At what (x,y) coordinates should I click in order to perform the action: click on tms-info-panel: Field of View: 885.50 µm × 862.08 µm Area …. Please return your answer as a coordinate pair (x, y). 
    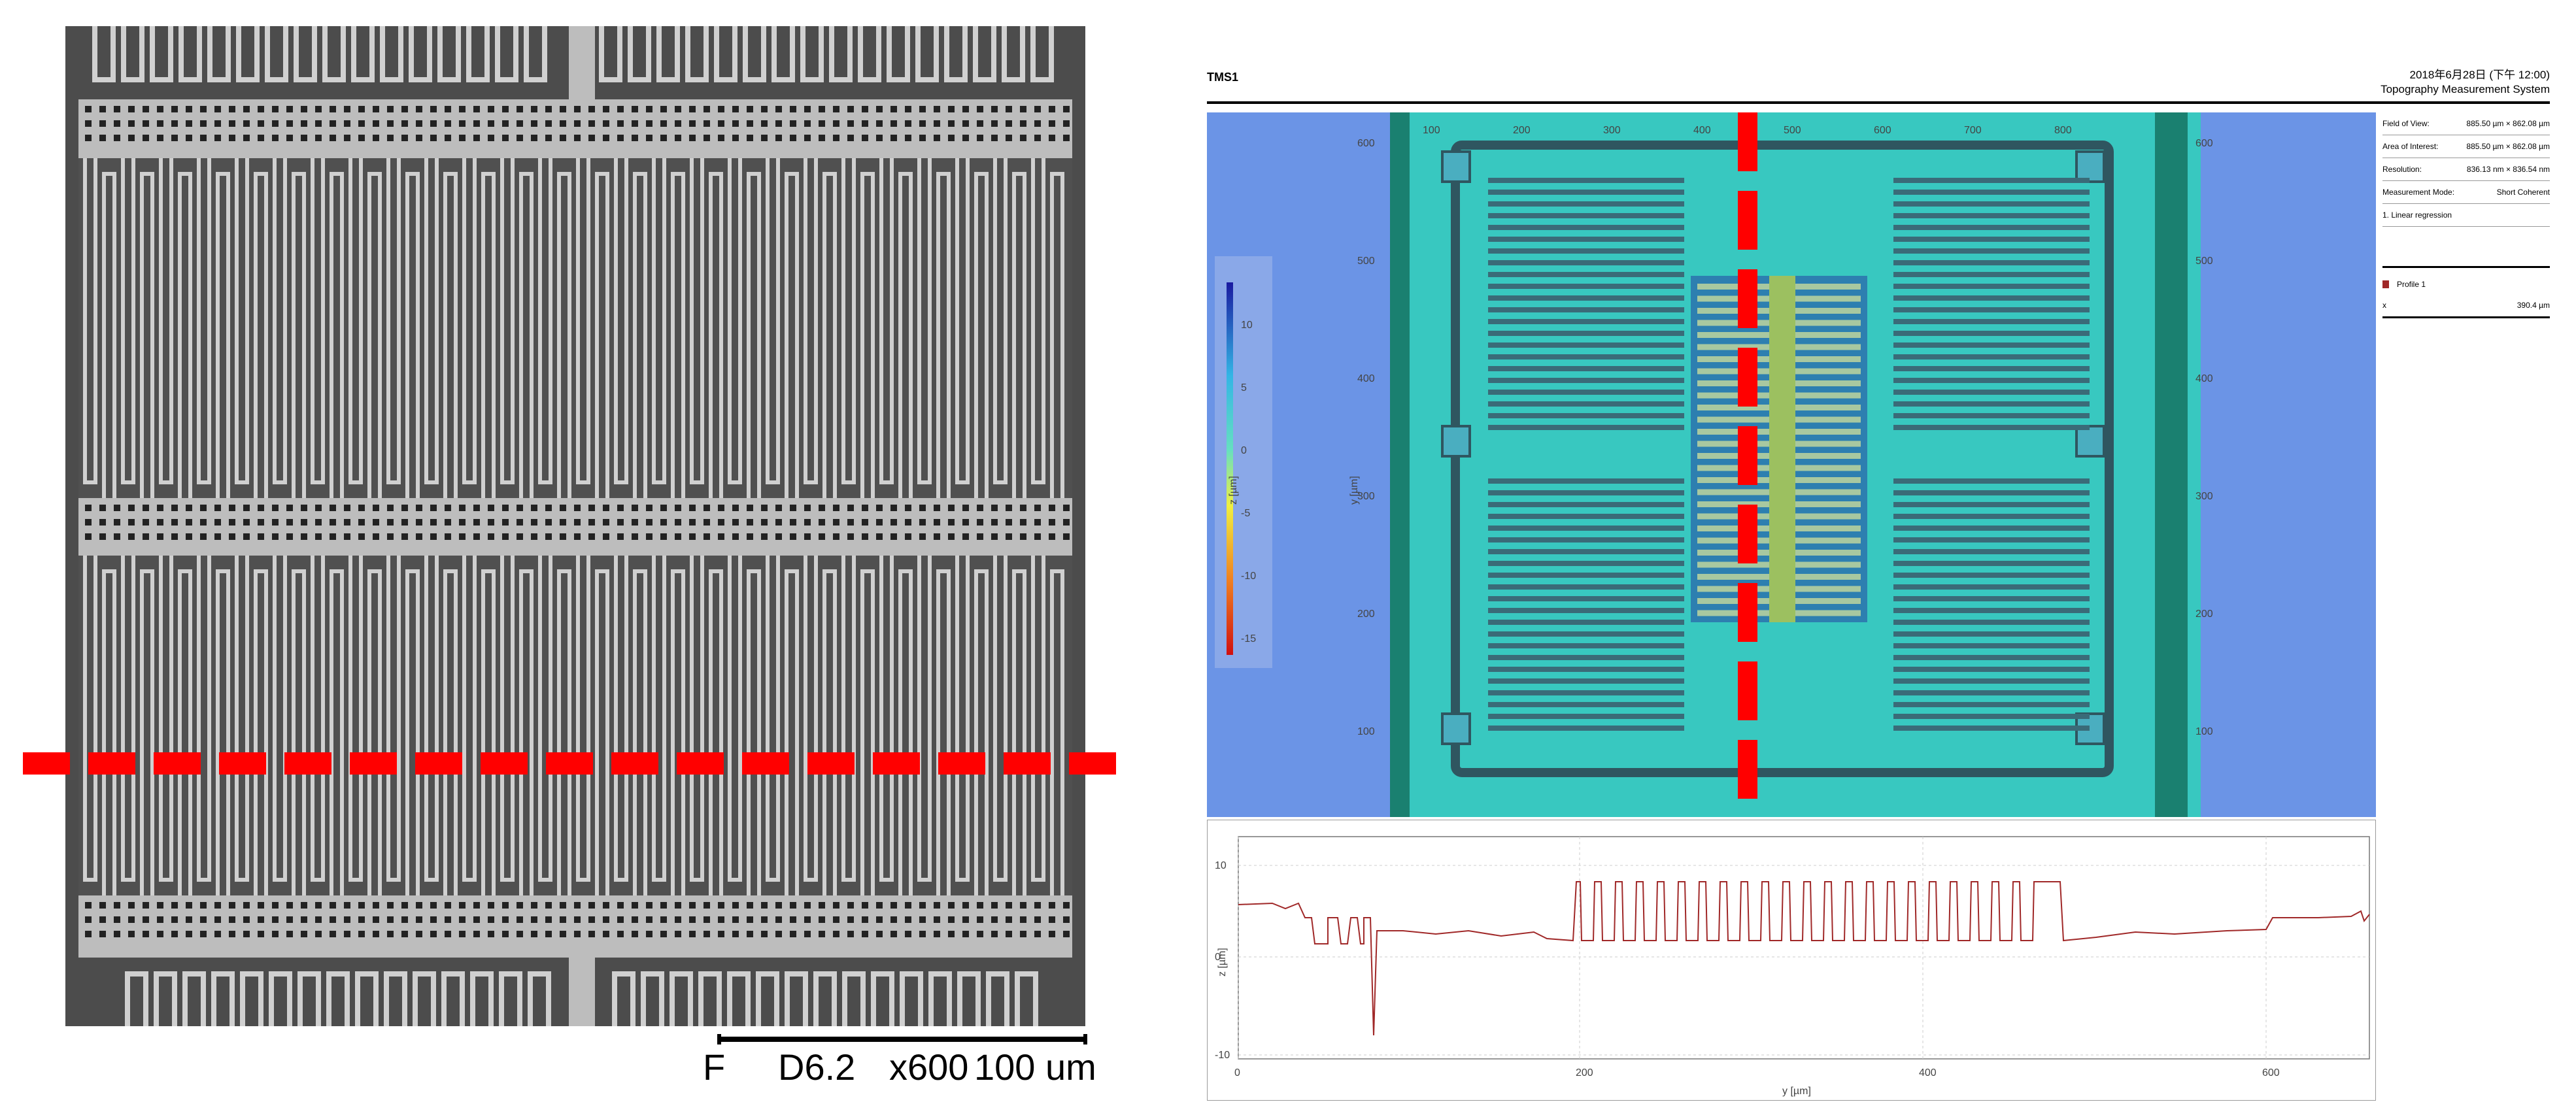
    Looking at the image, I should click on (2466, 215).